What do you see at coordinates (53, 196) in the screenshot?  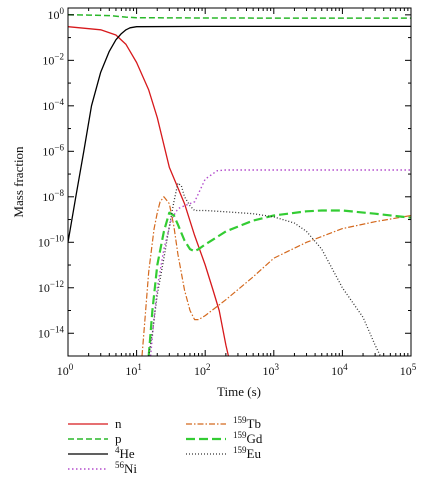 I see `y-tick-label: 10⁻⁸` at bounding box center [53, 196].